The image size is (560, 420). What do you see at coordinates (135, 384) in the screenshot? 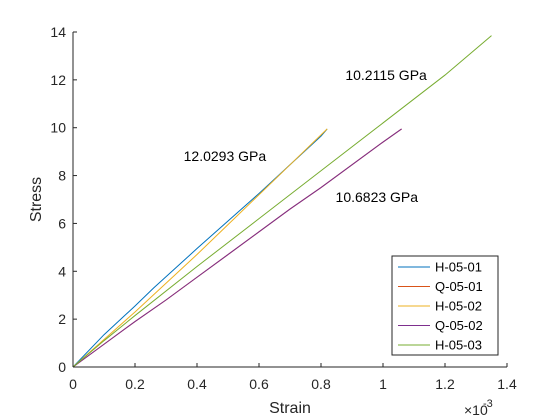
I see `x-tick-label: 0.2` at bounding box center [135, 384].